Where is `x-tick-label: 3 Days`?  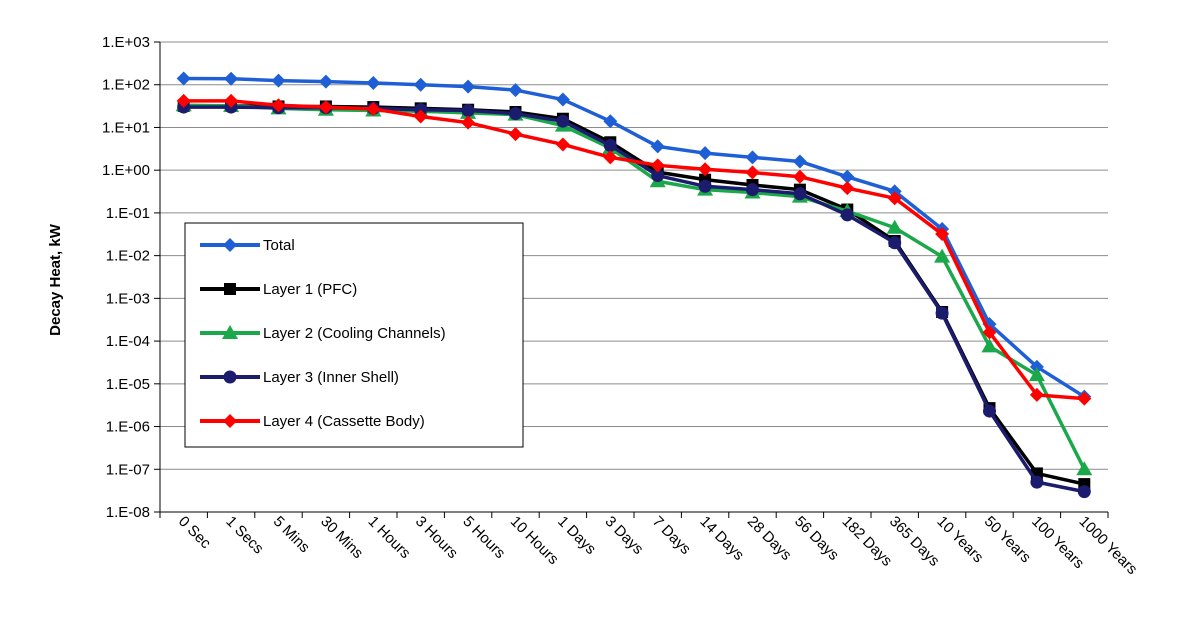 x-tick-label: 3 Days is located at coordinates (624, 535).